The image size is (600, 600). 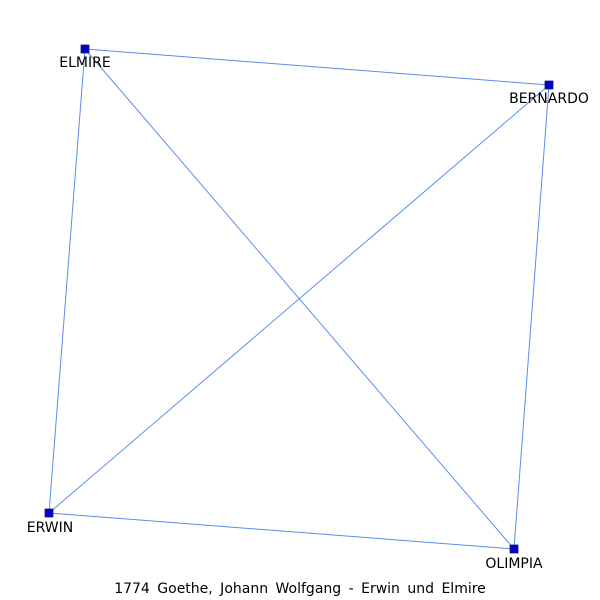 What do you see at coordinates (549, 85) in the screenshot?
I see `node-bernardo` at bounding box center [549, 85].